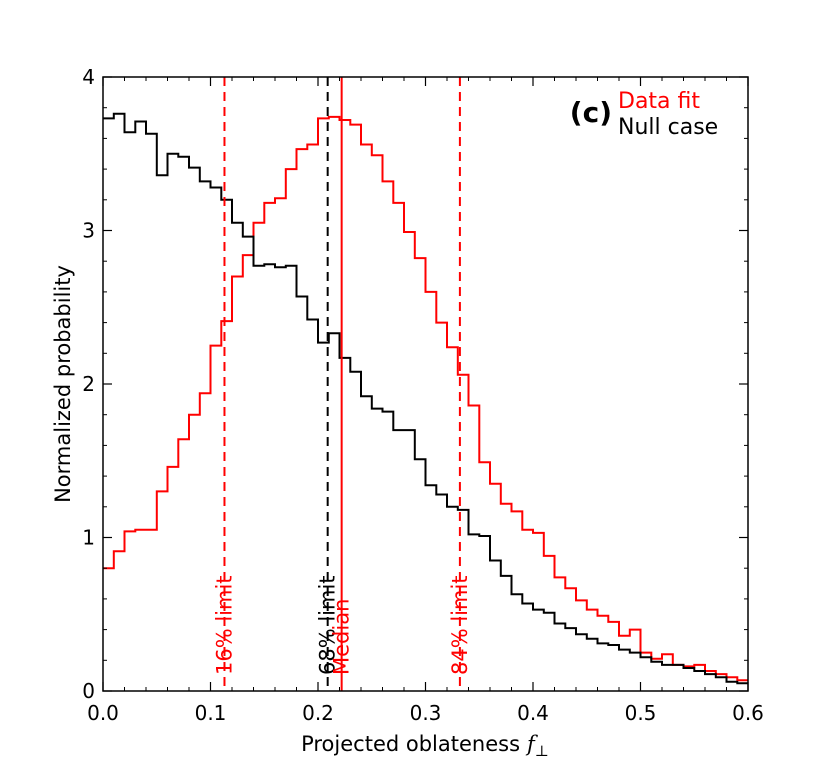 The height and width of the screenshot is (769, 830). I want to click on x-tick-label: 0.4, so click(533, 713).